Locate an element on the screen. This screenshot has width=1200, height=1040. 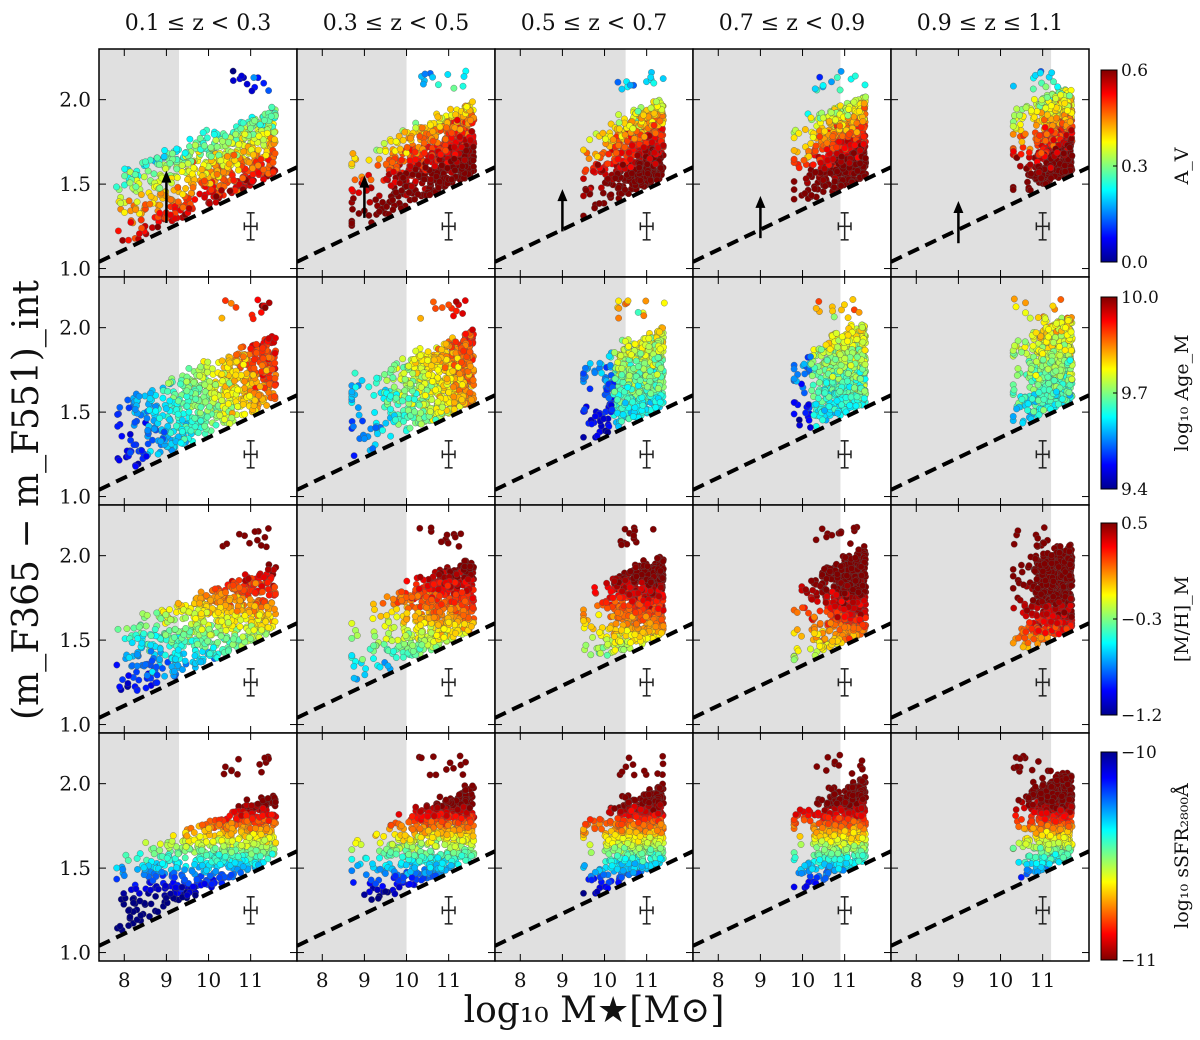
reddening-arrow-head is located at coordinates (166, 176).